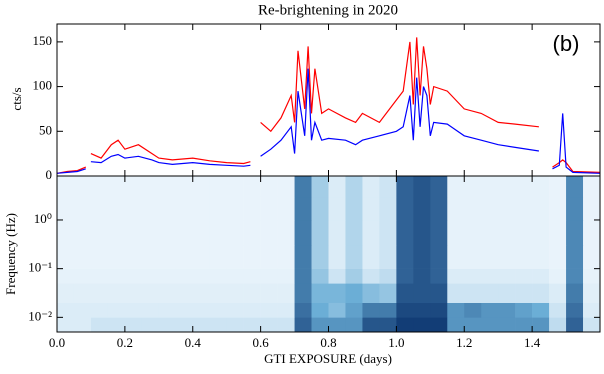 The image size is (604, 374). What do you see at coordinates (40, 267) in the screenshot?
I see `y-tick-label: 10⁻¹` at bounding box center [40, 267].